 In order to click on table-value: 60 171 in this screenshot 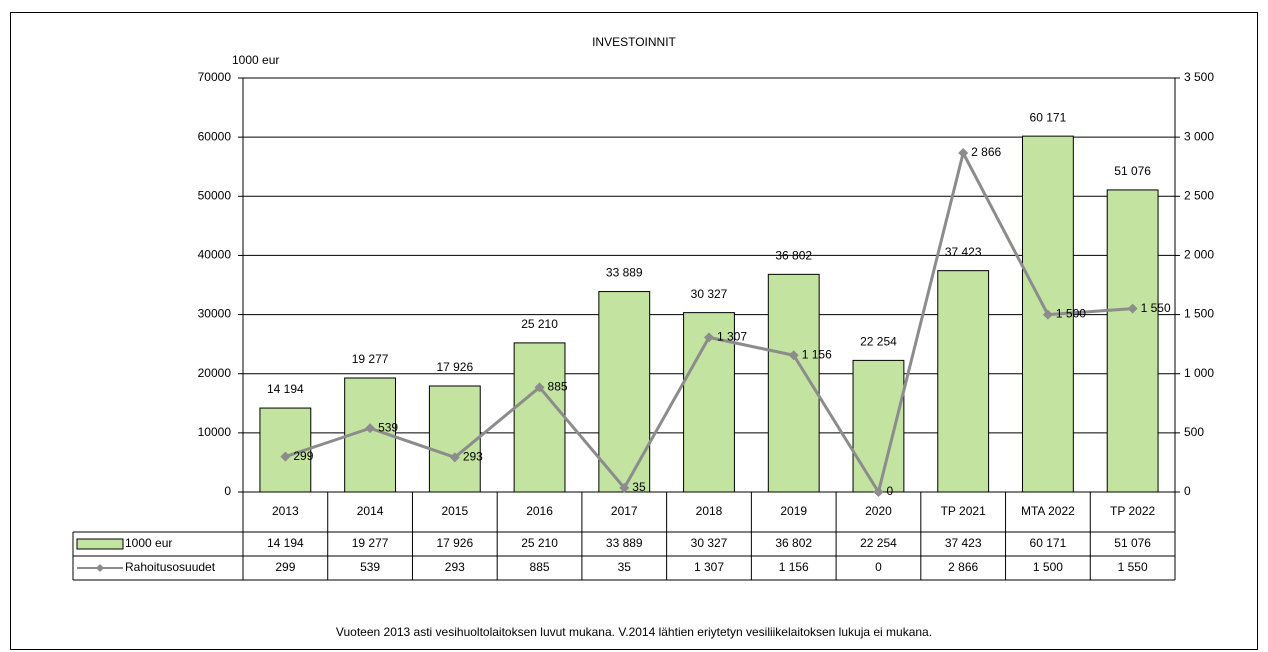, I will do `click(1048, 543)`.